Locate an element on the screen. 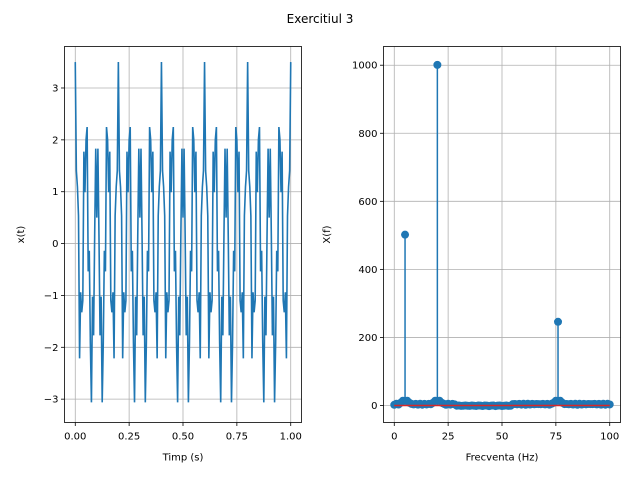 The image size is (640, 480). y-tick-label: 600 is located at coordinates (367, 202).